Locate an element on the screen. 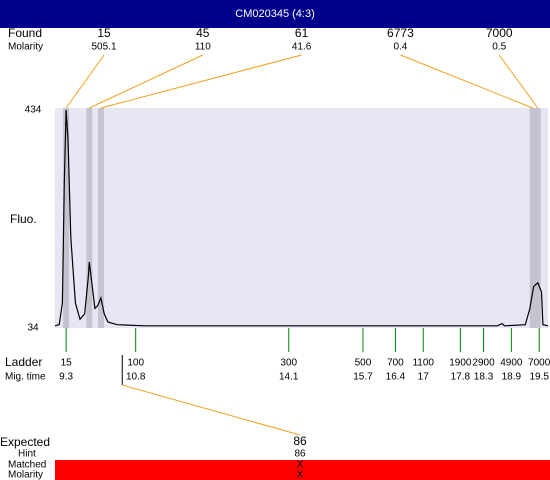 The image size is (550, 480). ladder-size: 2900 is located at coordinates (483, 363).